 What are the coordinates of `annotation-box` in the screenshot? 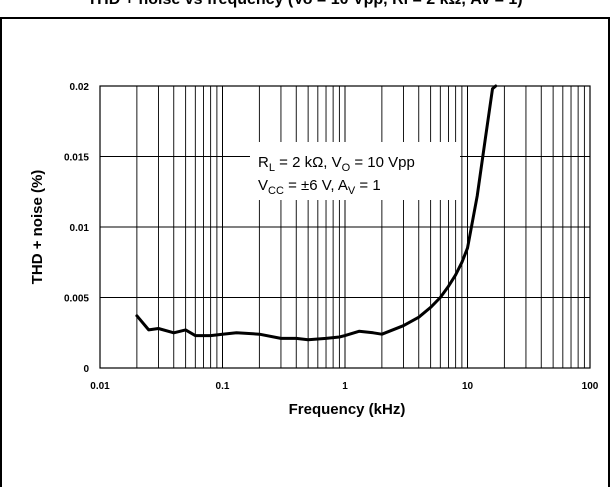 It's located at (355, 171).